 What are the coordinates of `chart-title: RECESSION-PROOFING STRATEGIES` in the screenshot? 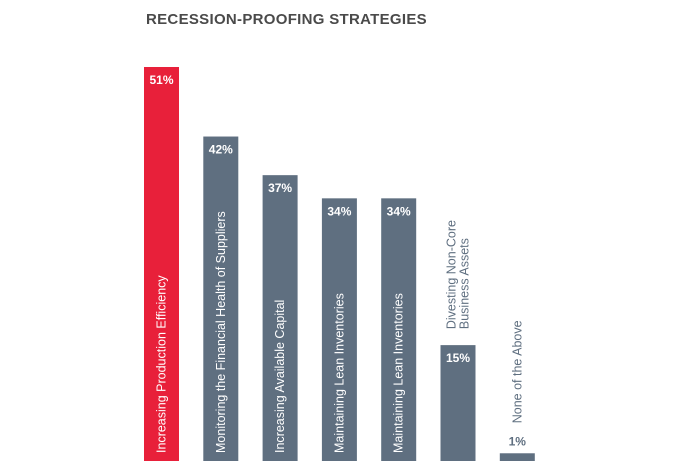 It's located at (286, 19).